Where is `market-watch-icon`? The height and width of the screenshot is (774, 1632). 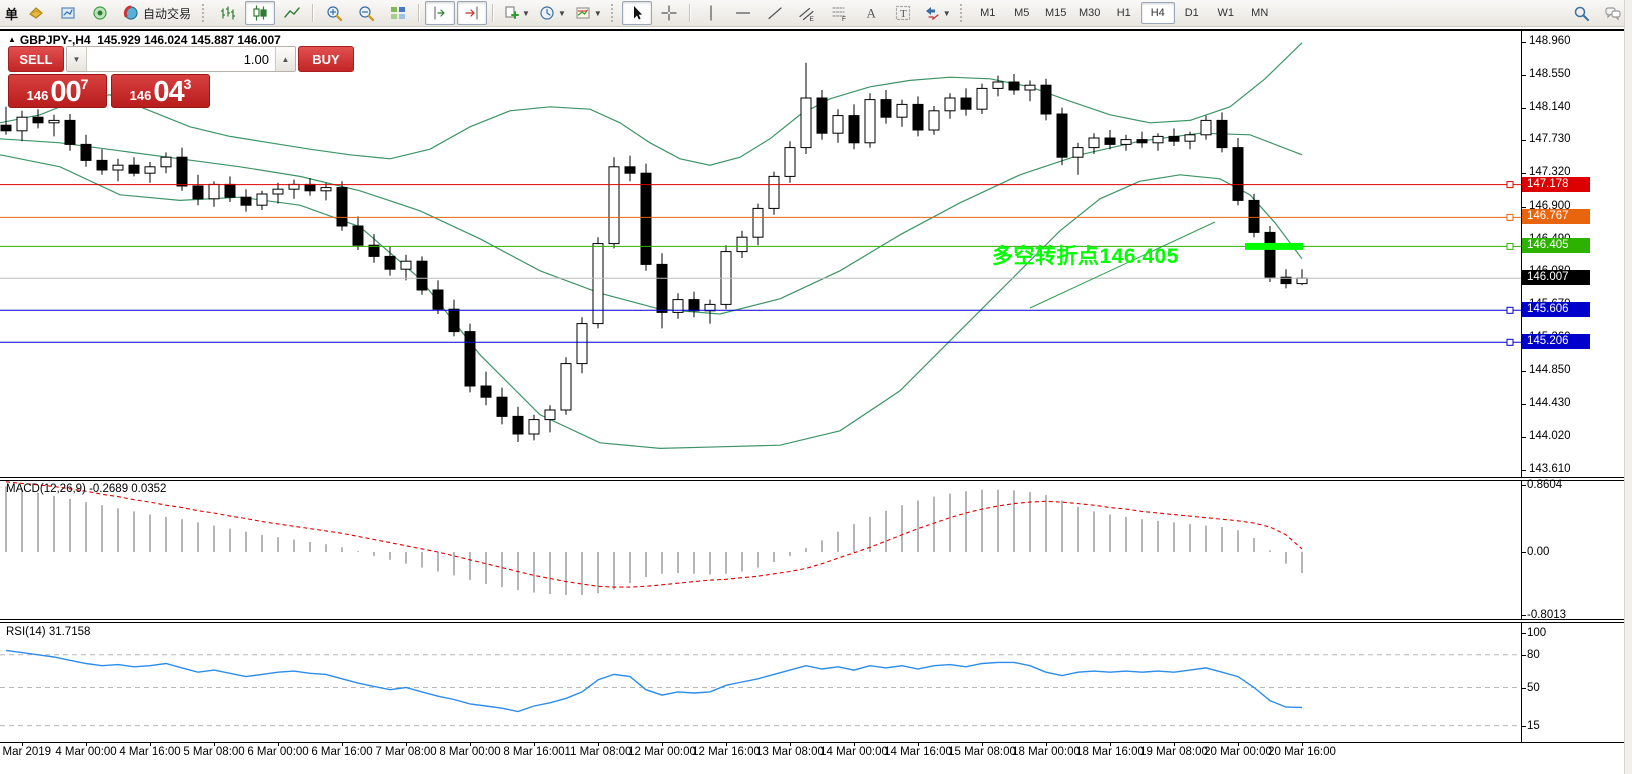 market-watch-icon is located at coordinates (36, 13).